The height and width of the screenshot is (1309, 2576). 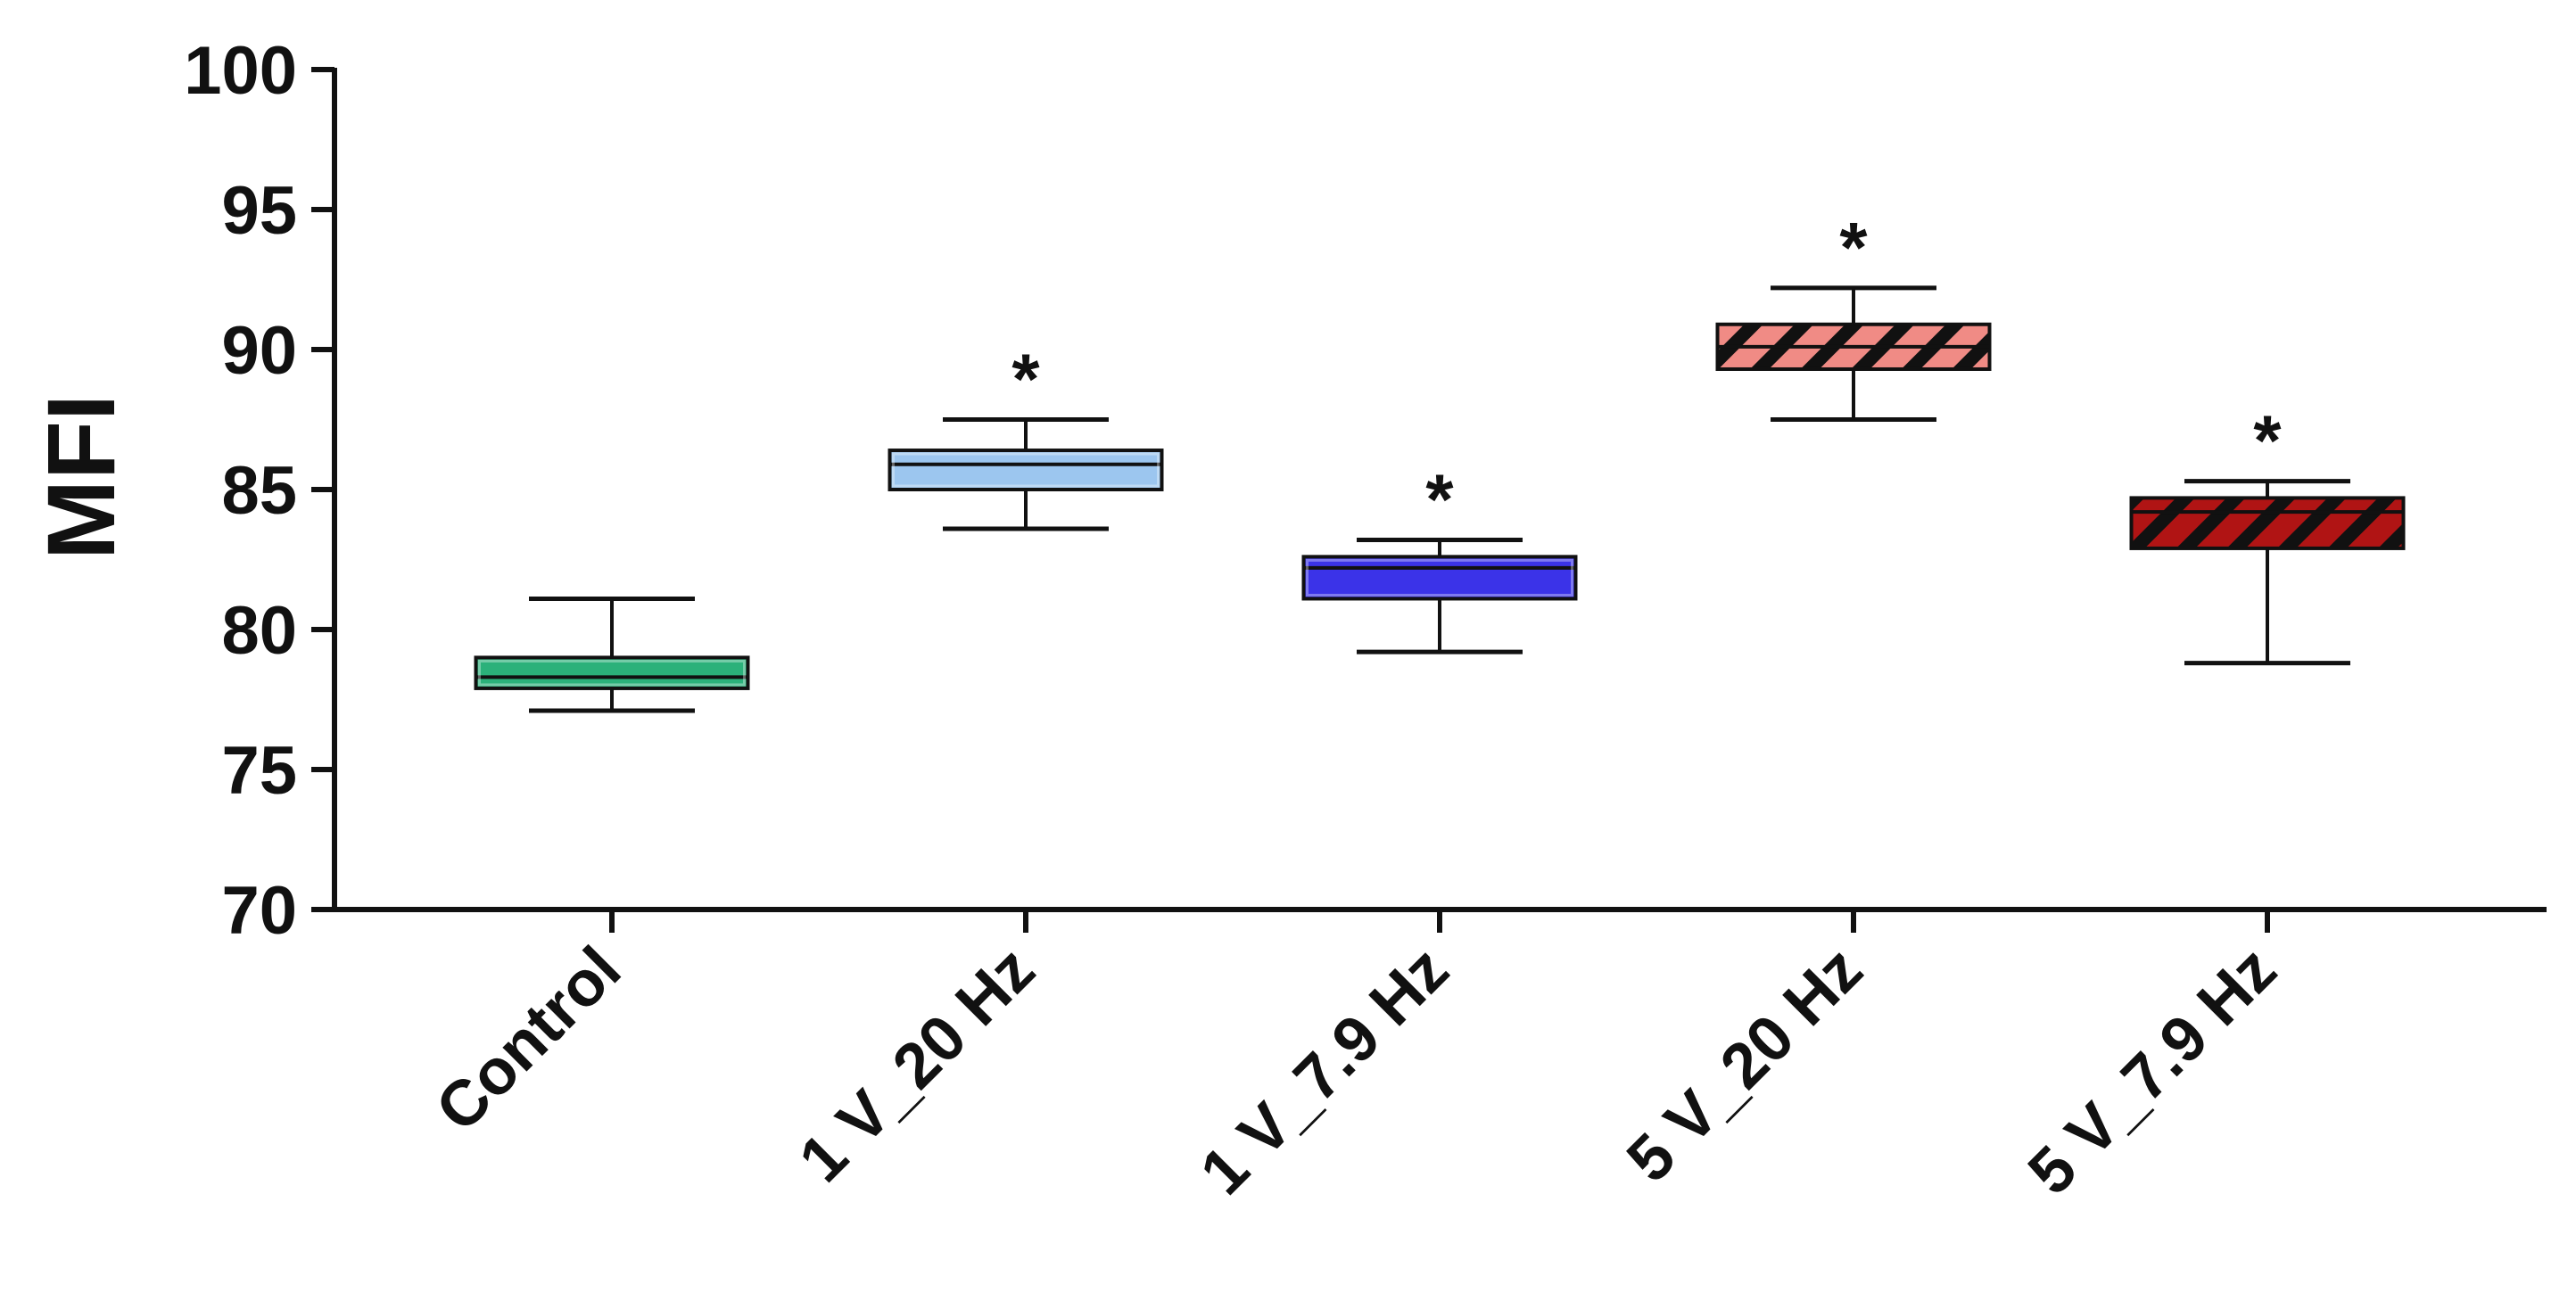 I want to click on box-2: *, so click(x=1026, y=435).